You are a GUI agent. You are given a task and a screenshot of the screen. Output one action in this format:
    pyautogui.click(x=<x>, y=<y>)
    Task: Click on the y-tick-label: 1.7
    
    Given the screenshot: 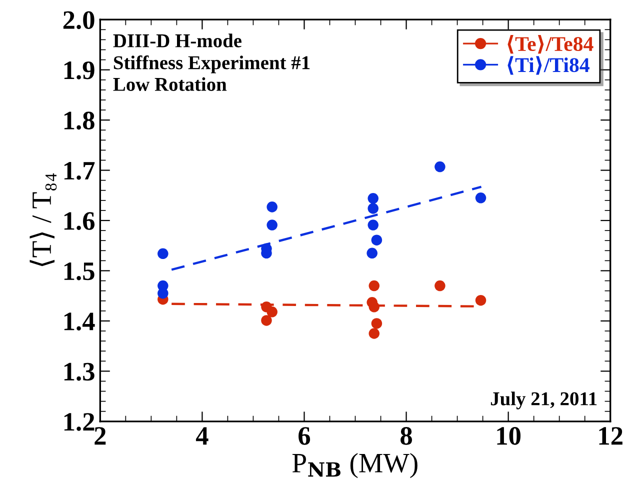 What is the action you would take?
    pyautogui.click(x=79, y=171)
    